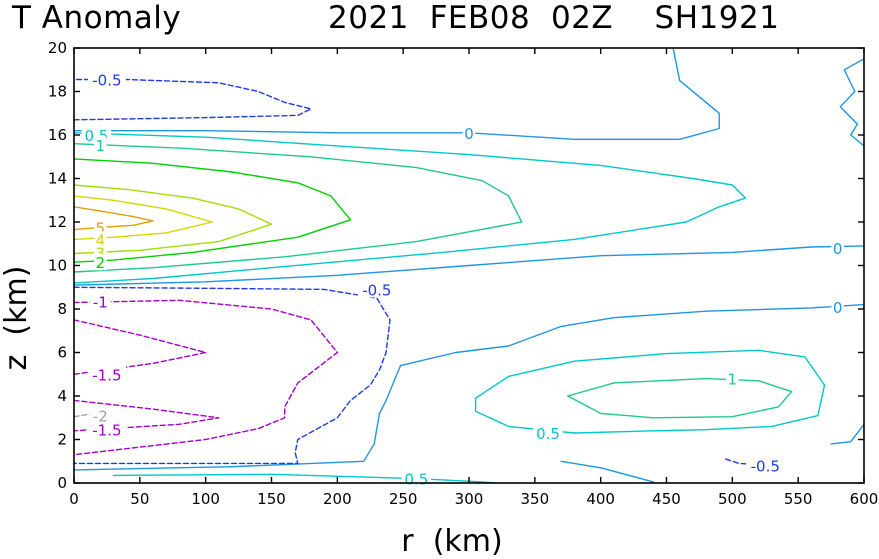  I want to click on y-tick-label-10: 20, so click(57, 48).